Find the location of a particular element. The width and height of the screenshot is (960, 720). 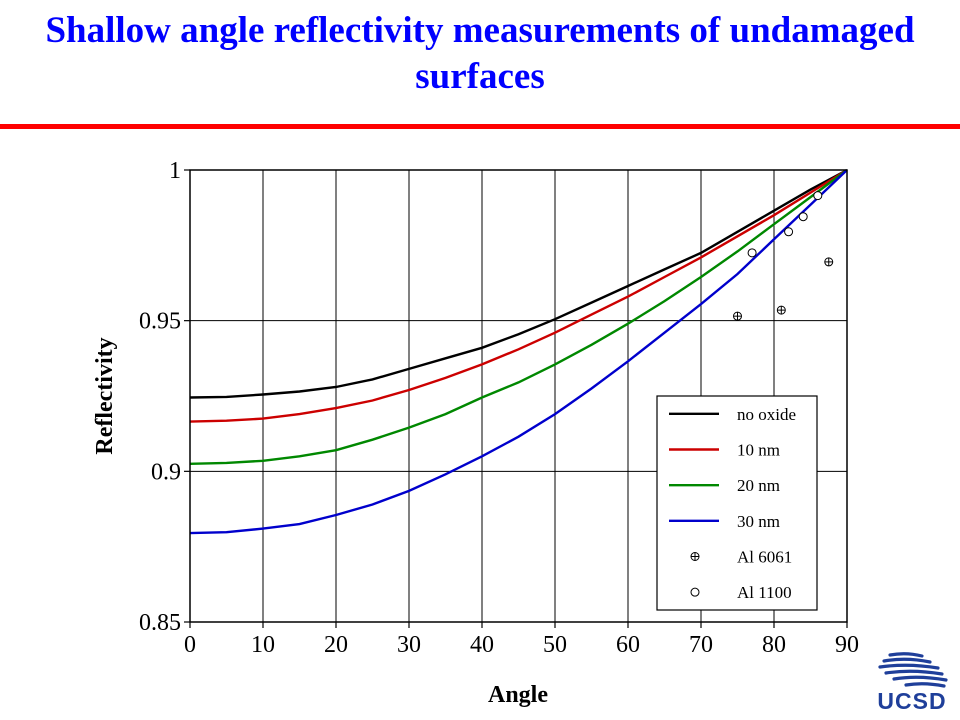

x-tick-label: 60 is located at coordinates (628, 645).